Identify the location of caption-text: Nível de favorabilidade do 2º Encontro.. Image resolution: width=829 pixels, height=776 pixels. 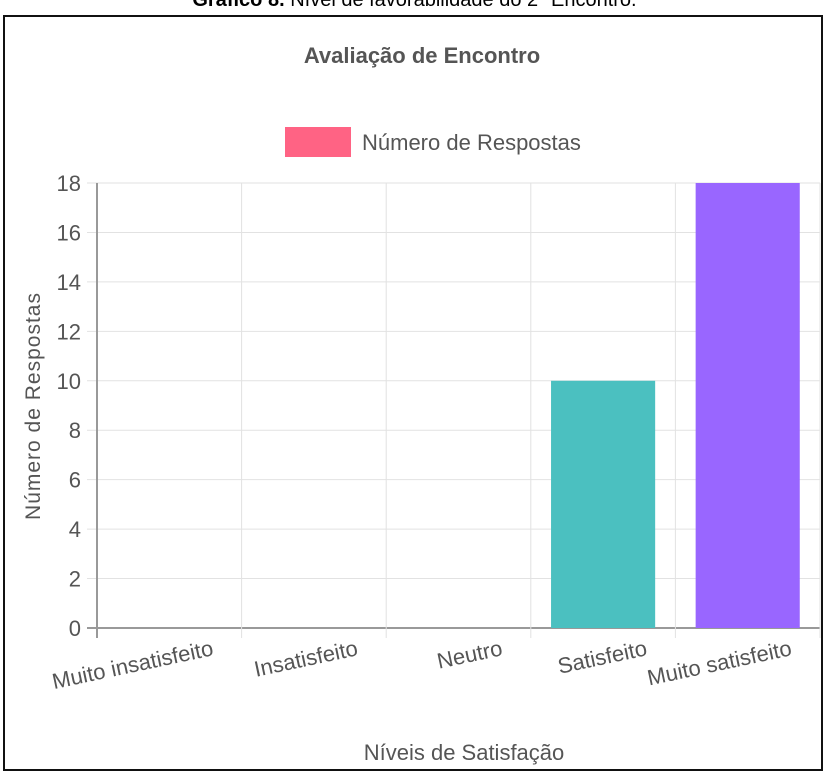
(460, 5).